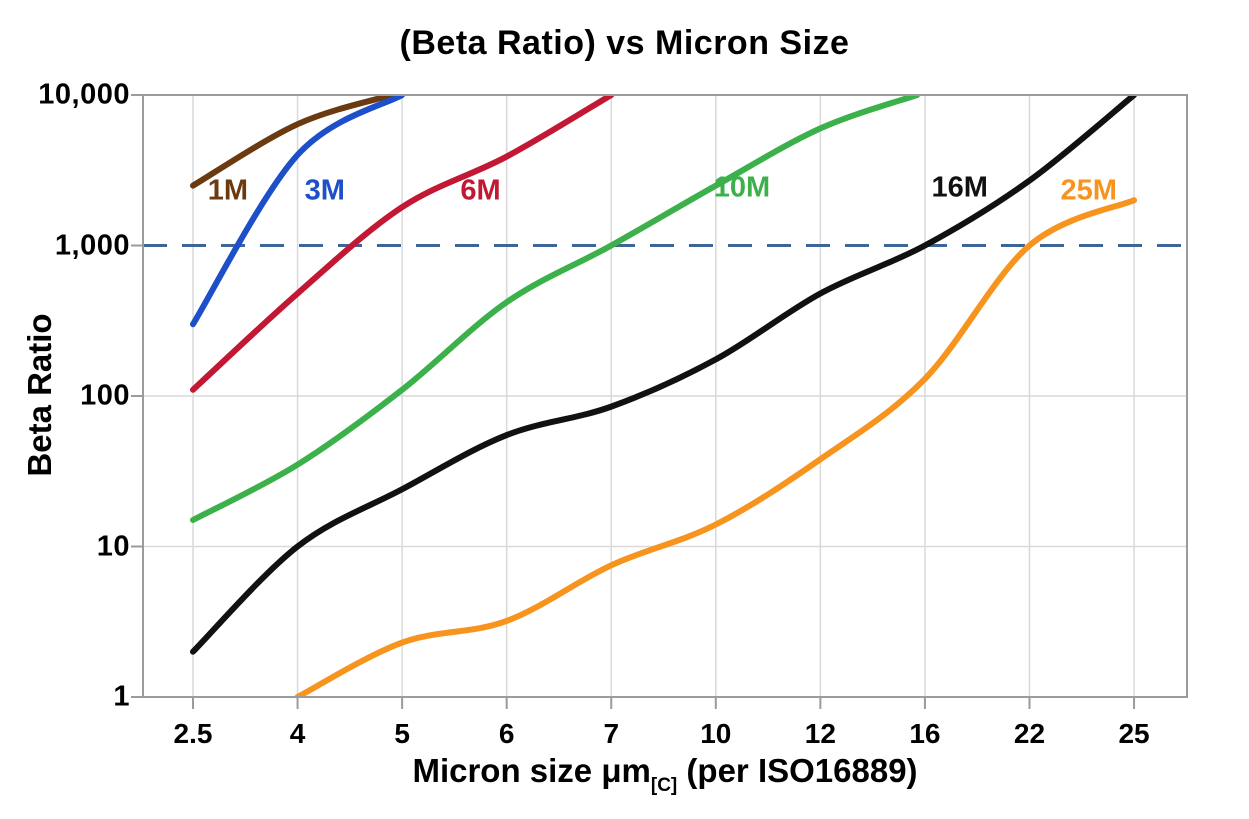 This screenshot has height=819, width=1249. I want to click on curve-6M, so click(402, 244).